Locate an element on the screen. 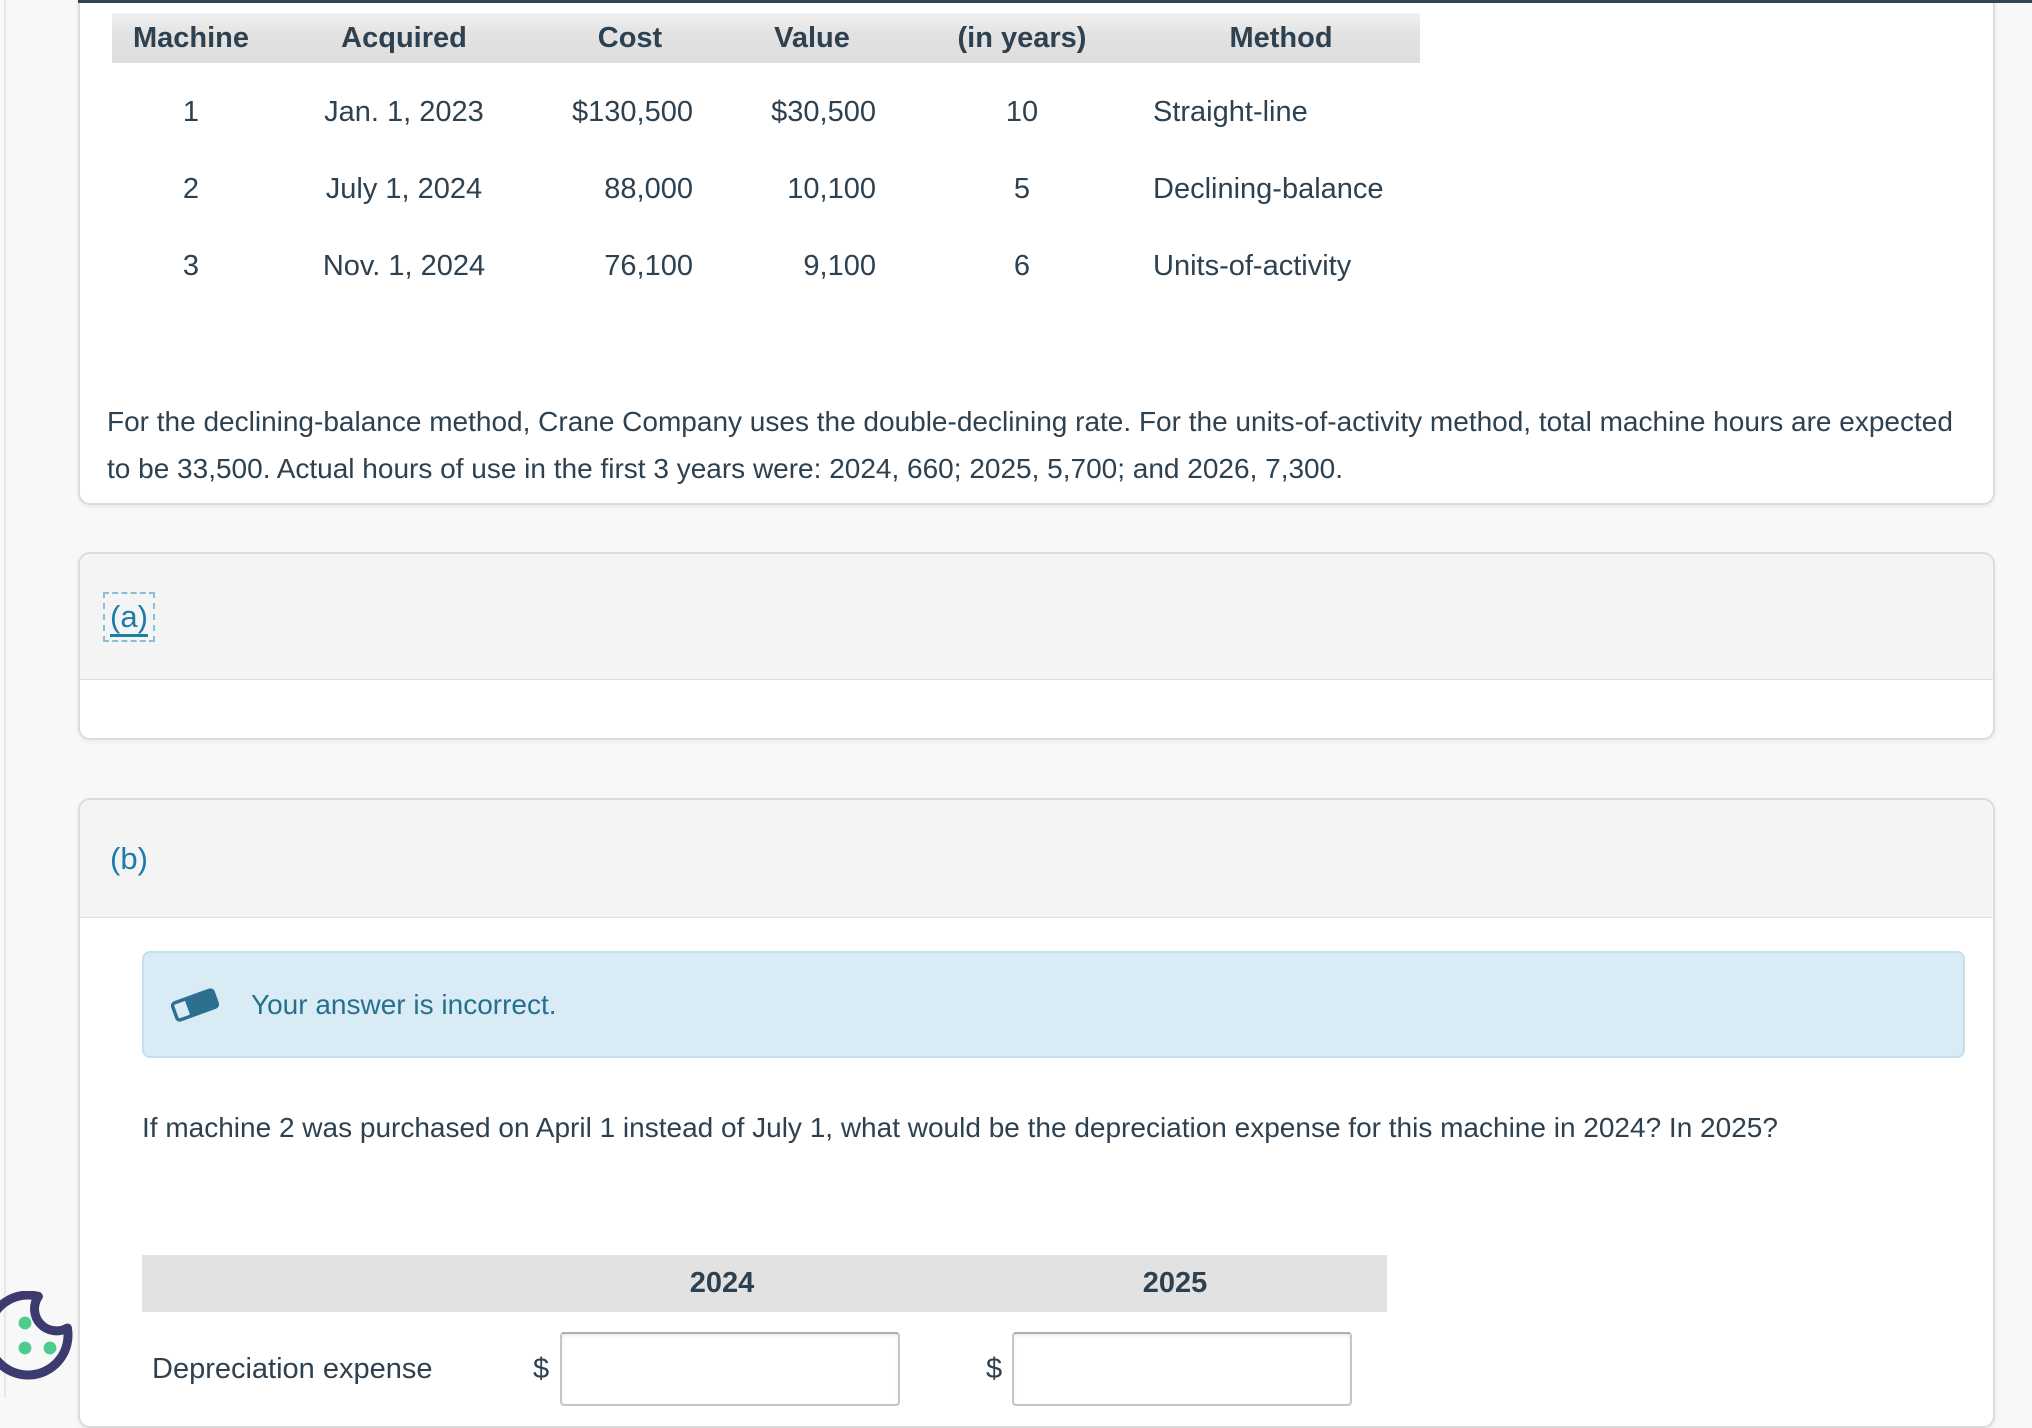  col-header-cost: Cost is located at coordinates (630, 37).